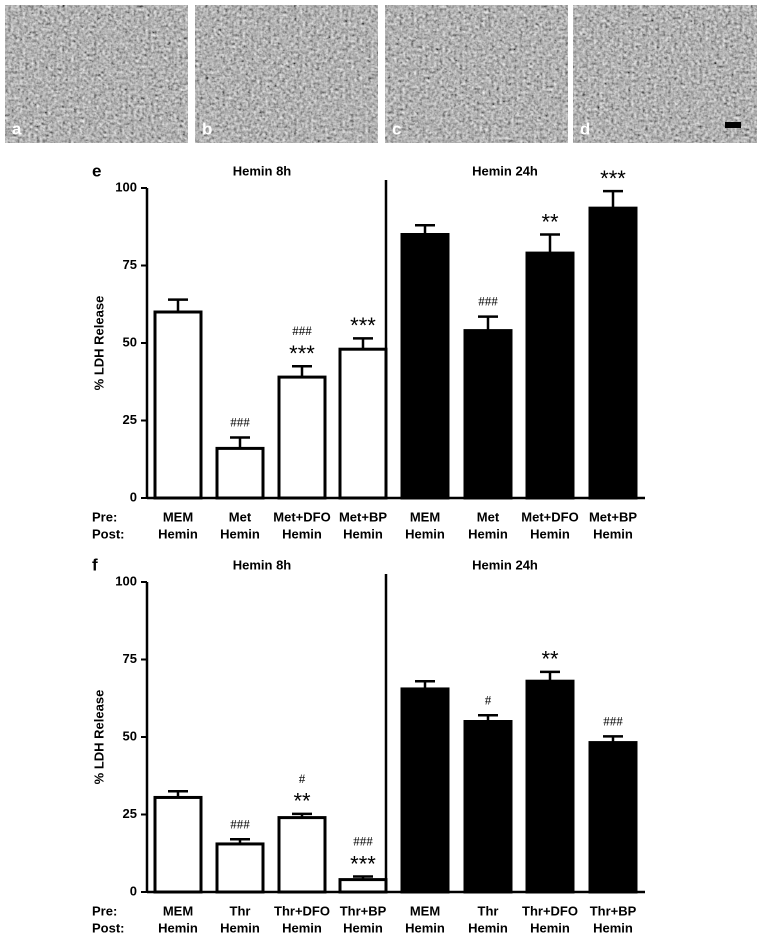 The width and height of the screenshot is (762, 944). Describe the element at coordinates (207, 128) in the screenshot. I see `micrograph-label: b` at that location.